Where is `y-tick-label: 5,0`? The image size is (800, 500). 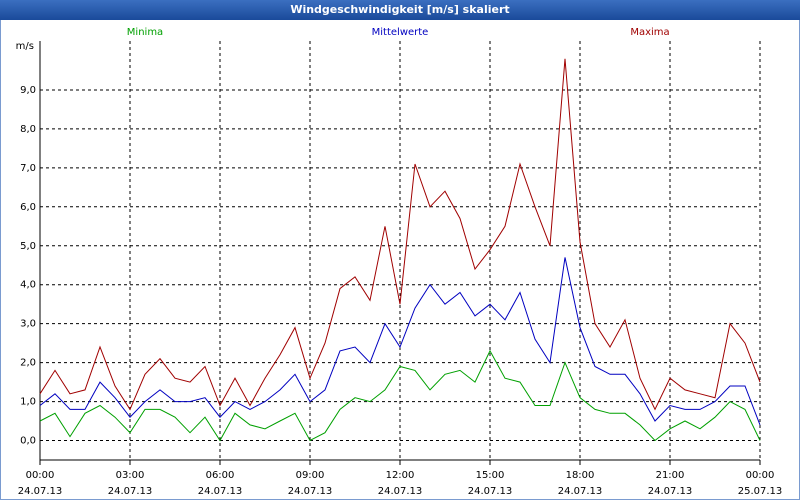 y-tick-label: 5,0 is located at coordinates (28, 246).